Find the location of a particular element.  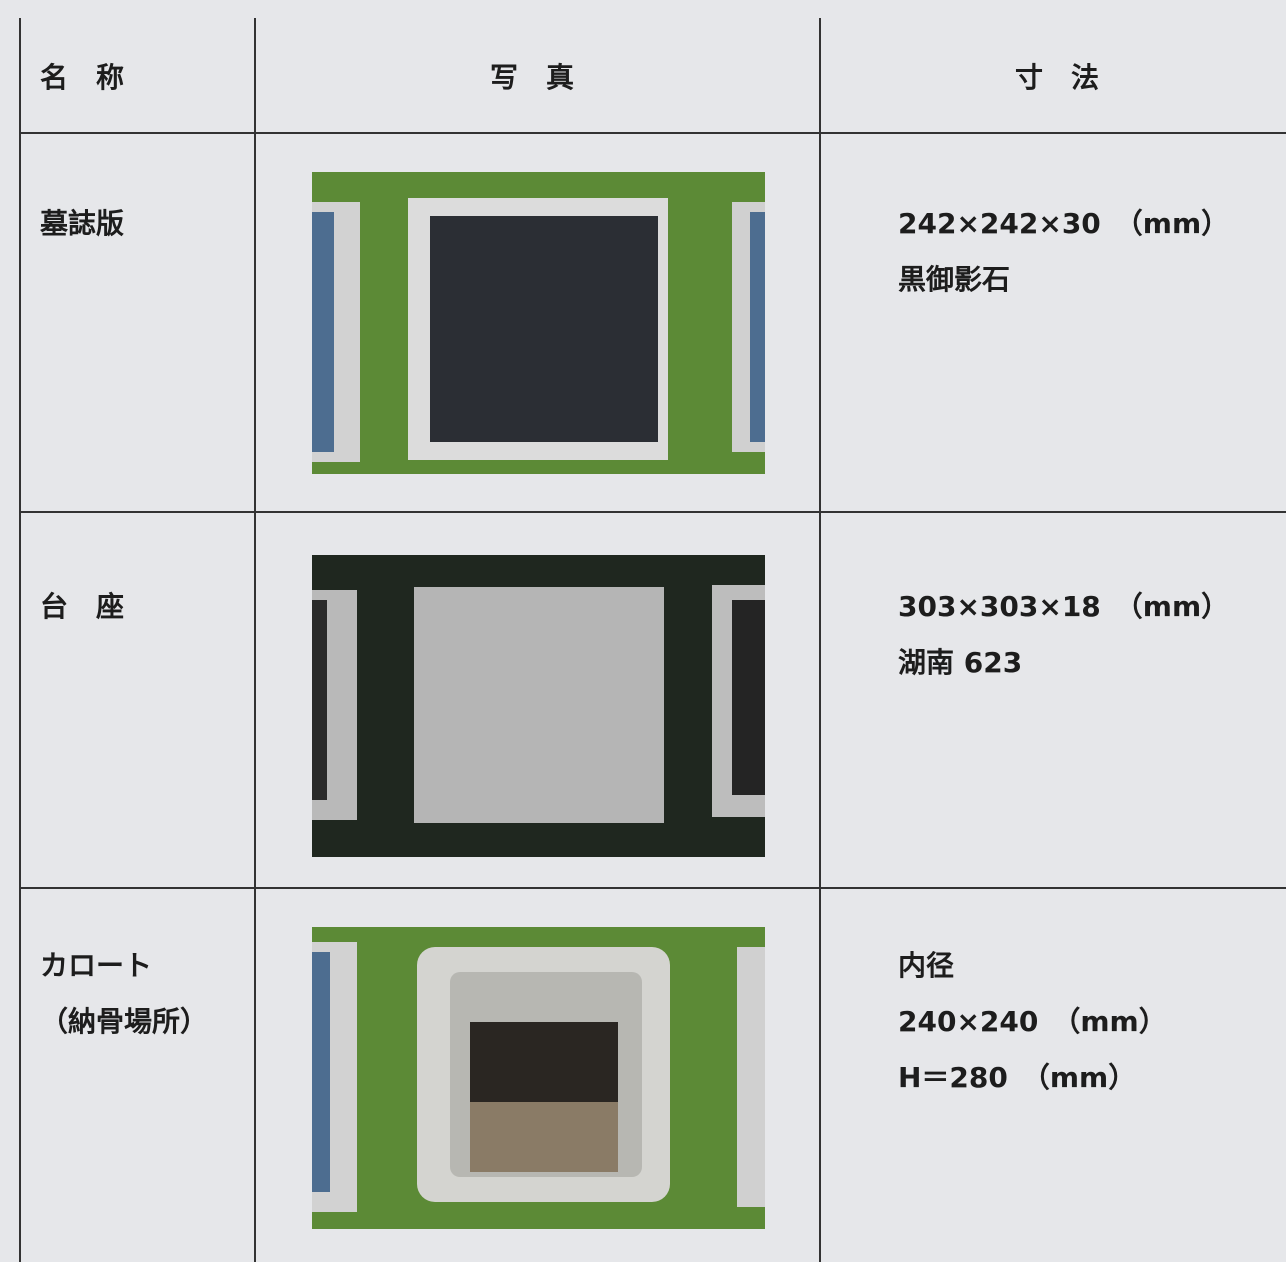

name-line: （納骨場所） is located at coordinates (124, 1021).